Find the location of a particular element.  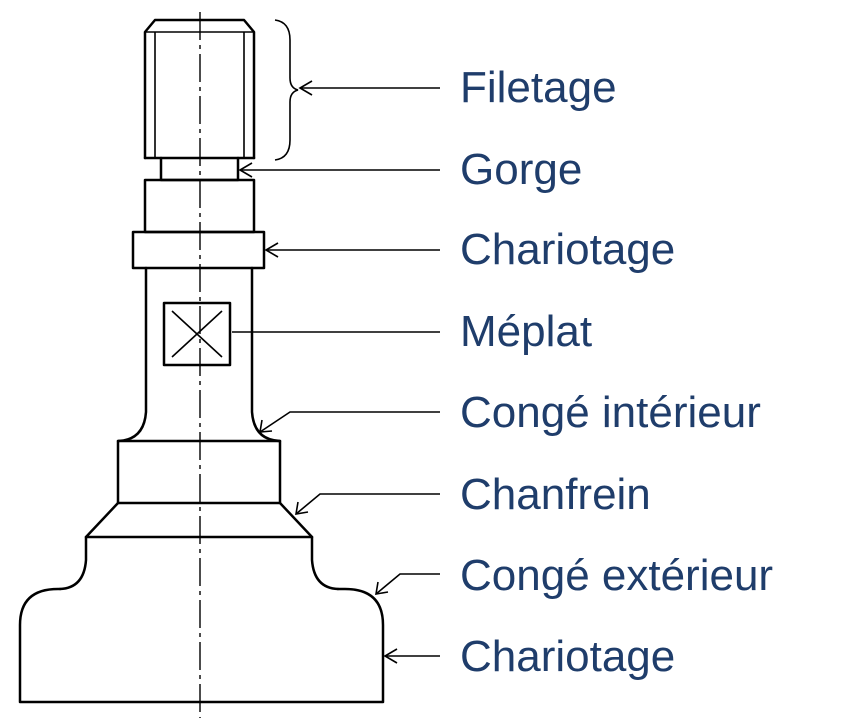

leader-filetage is located at coordinates (369, 88).